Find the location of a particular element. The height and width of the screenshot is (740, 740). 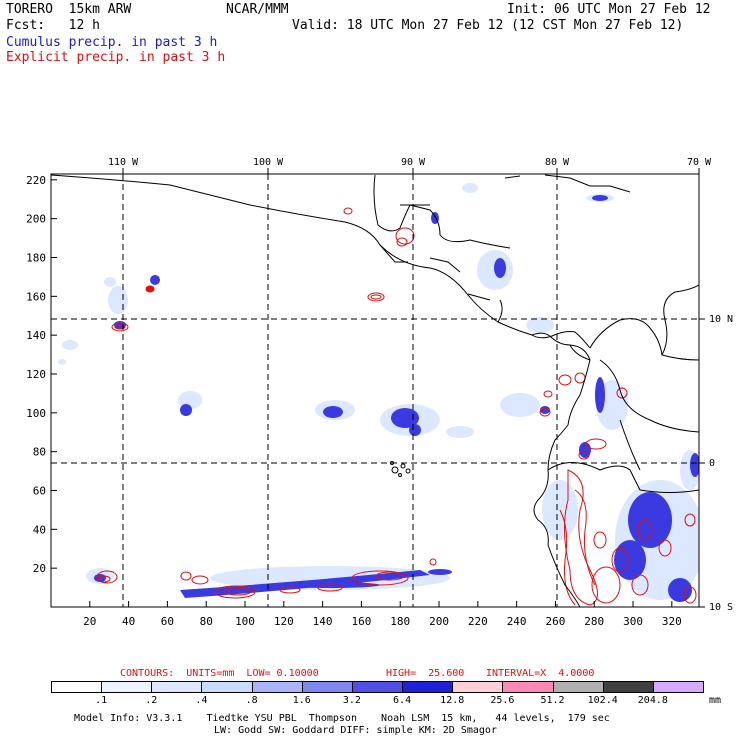

lon-label-80w: 80 W is located at coordinates (557, 162).